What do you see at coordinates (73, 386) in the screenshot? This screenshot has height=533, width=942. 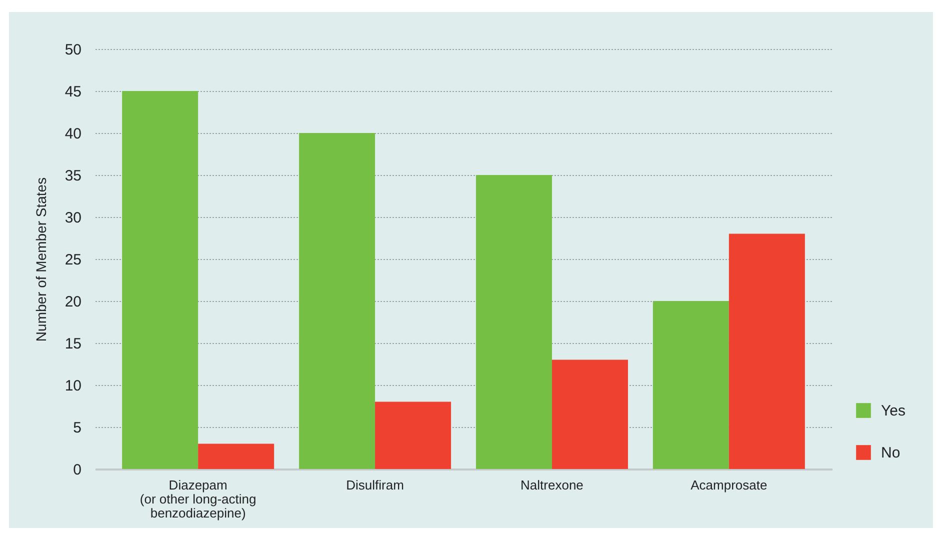 I see `y-tick-label: 10` at bounding box center [73, 386].